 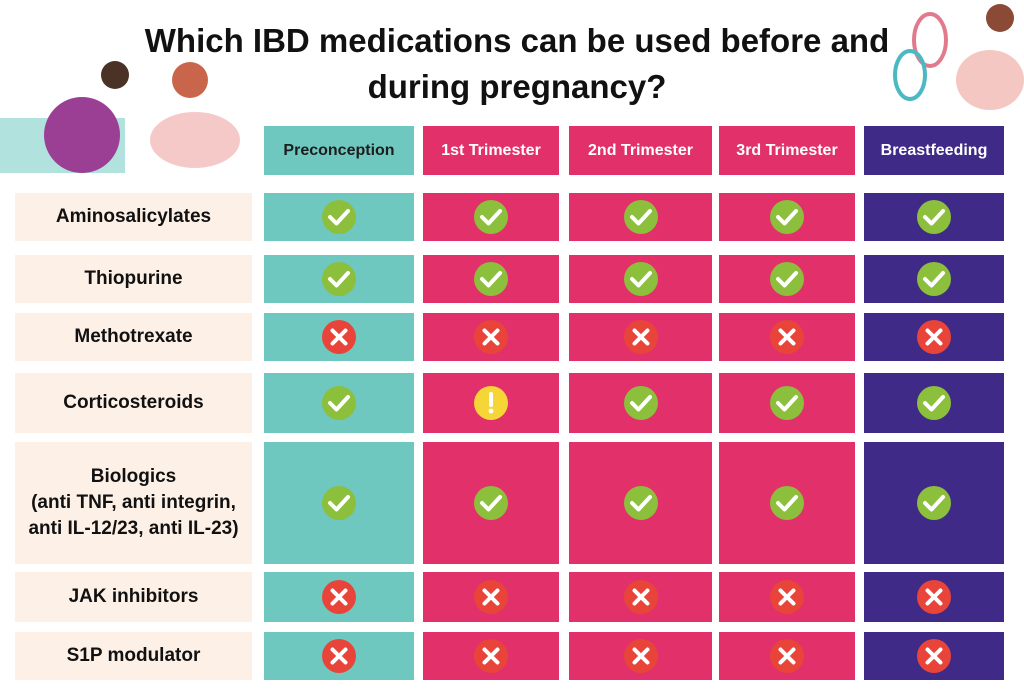 I want to click on row-label: Corticosteroids, so click(x=133, y=403).